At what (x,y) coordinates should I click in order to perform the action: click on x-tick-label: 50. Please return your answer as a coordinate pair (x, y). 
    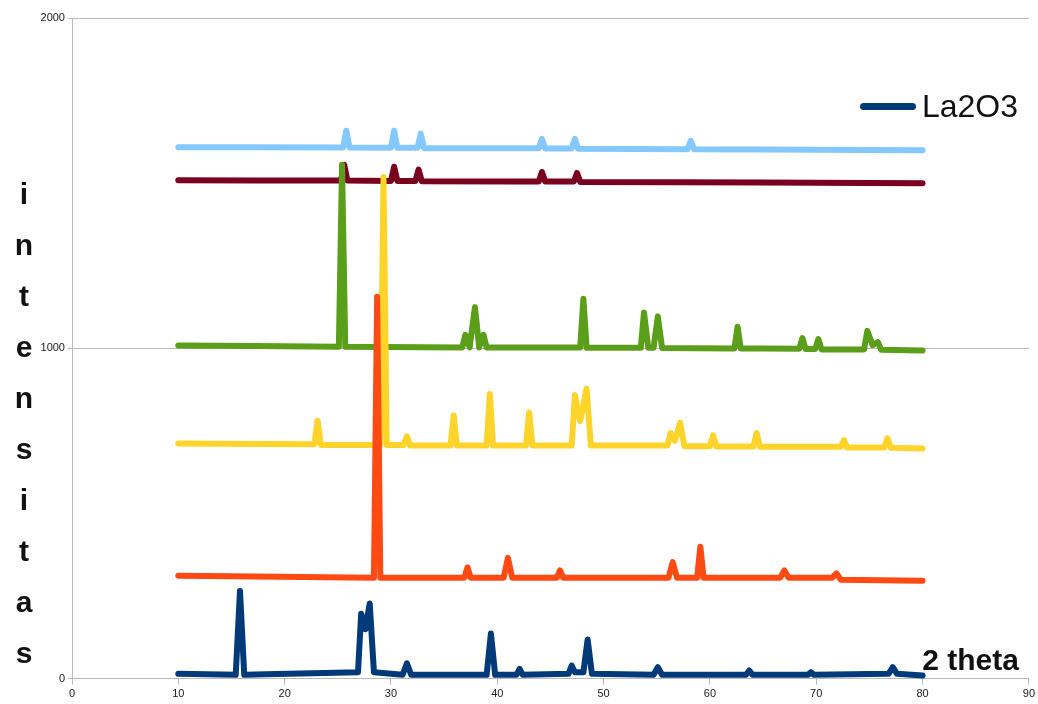
    Looking at the image, I should click on (603, 693).